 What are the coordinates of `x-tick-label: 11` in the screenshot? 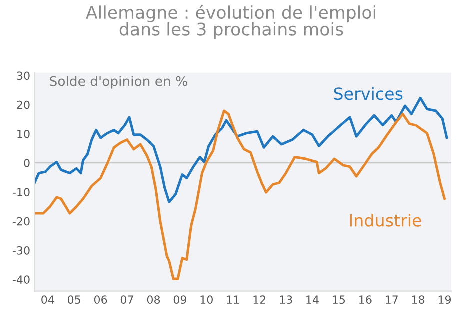 It's located at (233, 300).